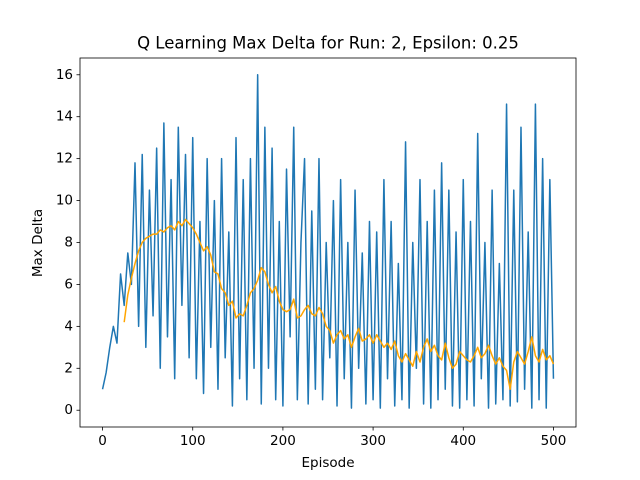  I want to click on x-tick-label: 100, so click(193, 441).